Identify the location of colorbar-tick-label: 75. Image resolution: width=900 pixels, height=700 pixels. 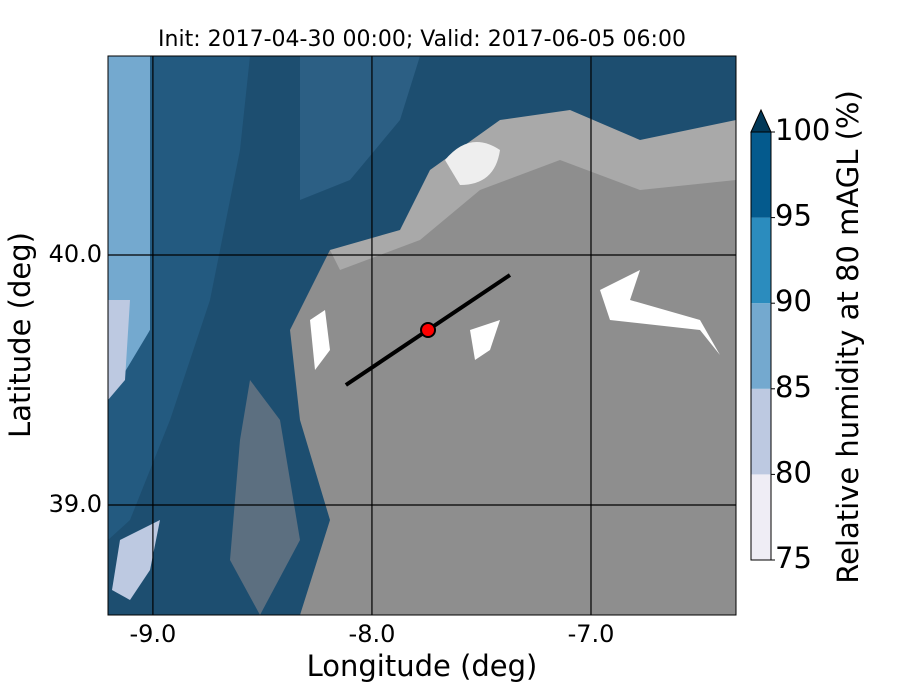
(793, 558).